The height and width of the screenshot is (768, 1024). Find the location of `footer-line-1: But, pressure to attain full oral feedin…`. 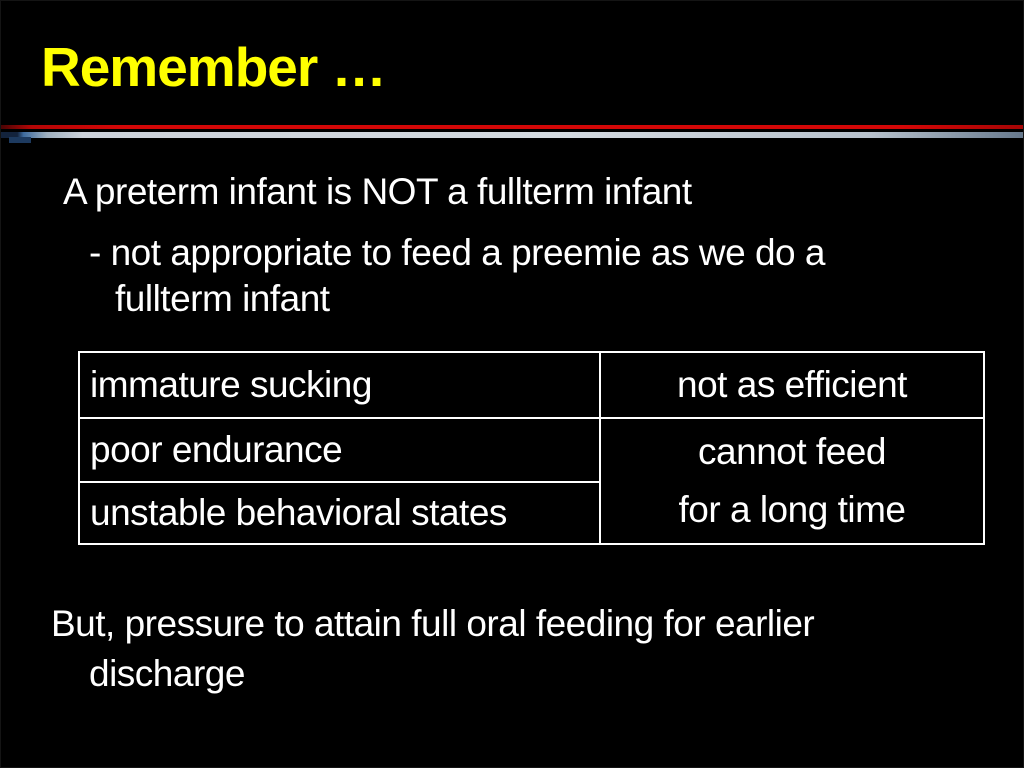

footer-line-1: But, pressure to attain full oral feedin… is located at coordinates (433, 623).